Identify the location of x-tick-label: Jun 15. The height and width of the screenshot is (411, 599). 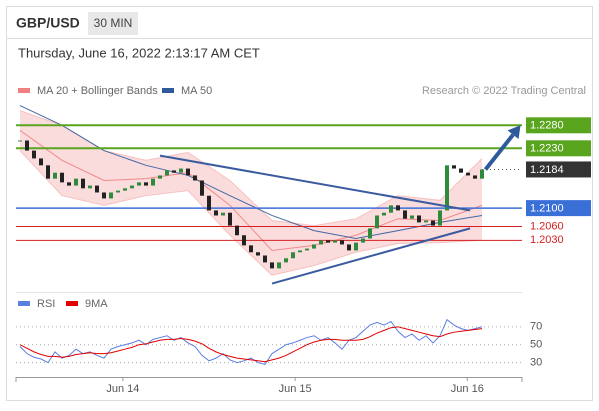
(295, 389).